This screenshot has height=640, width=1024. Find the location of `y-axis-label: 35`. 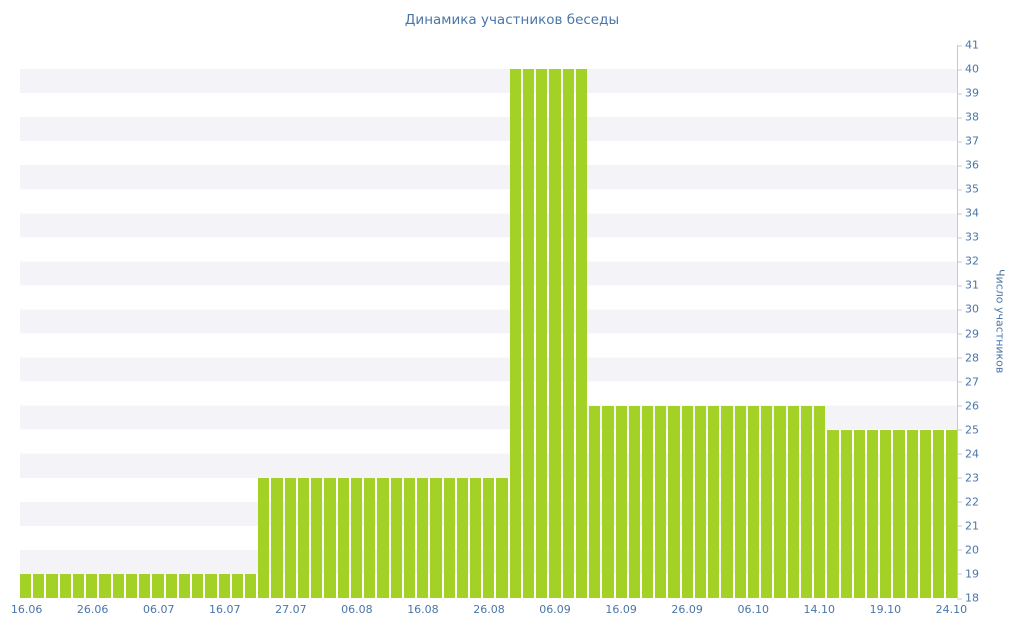

y-axis-label: 35 is located at coordinates (968, 189).